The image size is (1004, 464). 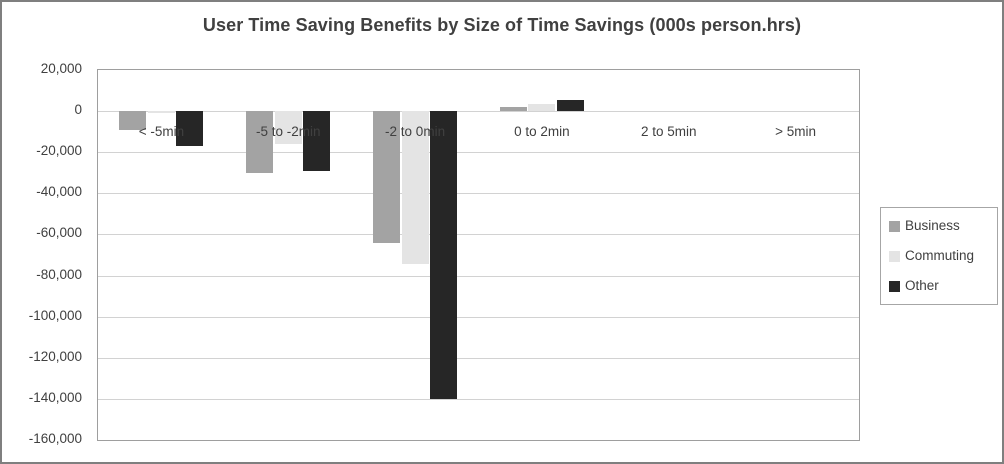 What do you see at coordinates (415, 132) in the screenshot?
I see `x-axis-category-label: -2 to 0min` at bounding box center [415, 132].